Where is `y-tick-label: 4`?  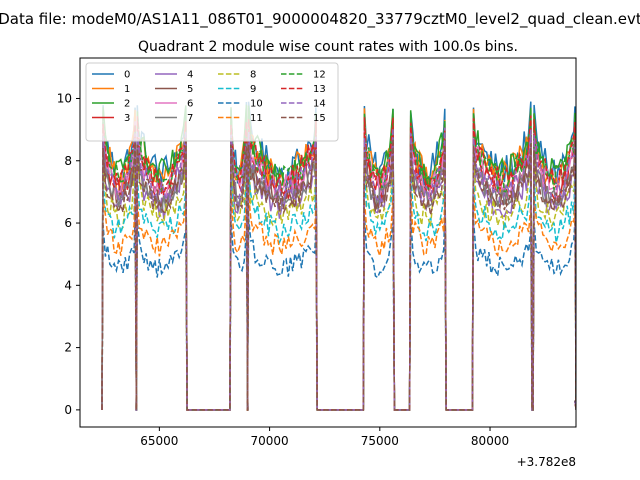
y-tick-label: 4 is located at coordinates (68, 285).